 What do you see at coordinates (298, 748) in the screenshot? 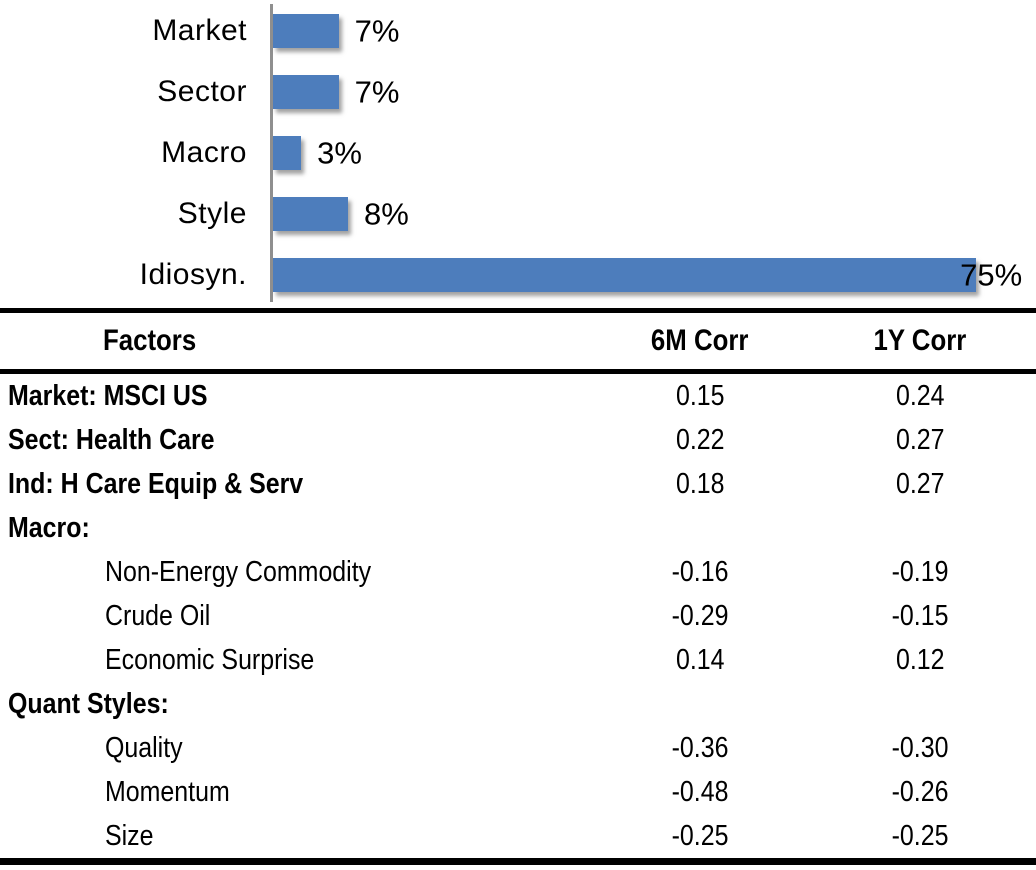
I see `factor-label-cell: Quality` at bounding box center [298, 748].